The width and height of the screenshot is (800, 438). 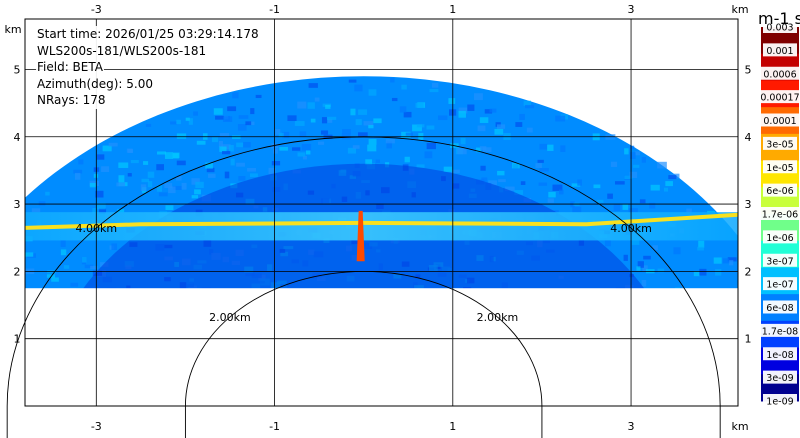 What do you see at coordinates (748, 271) in the screenshot?
I see `y-tick-label-right: 2` at bounding box center [748, 271].